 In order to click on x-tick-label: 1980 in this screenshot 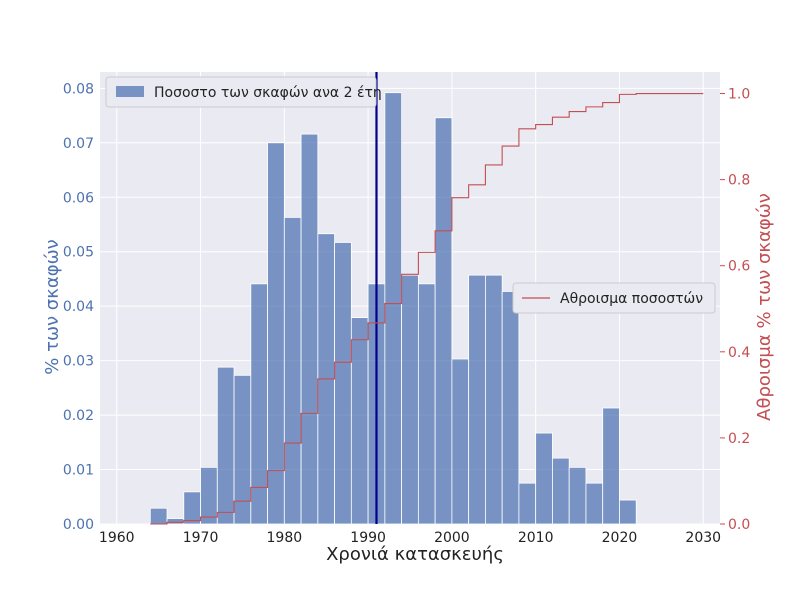, I will do `click(285, 538)`.